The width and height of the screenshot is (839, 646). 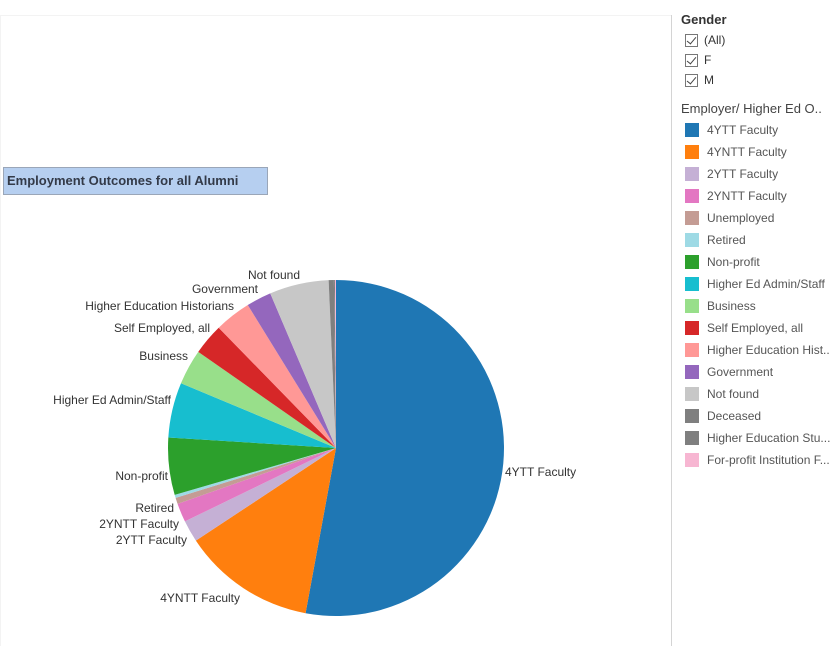 I want to click on legend-item-label: Government, so click(x=740, y=372).